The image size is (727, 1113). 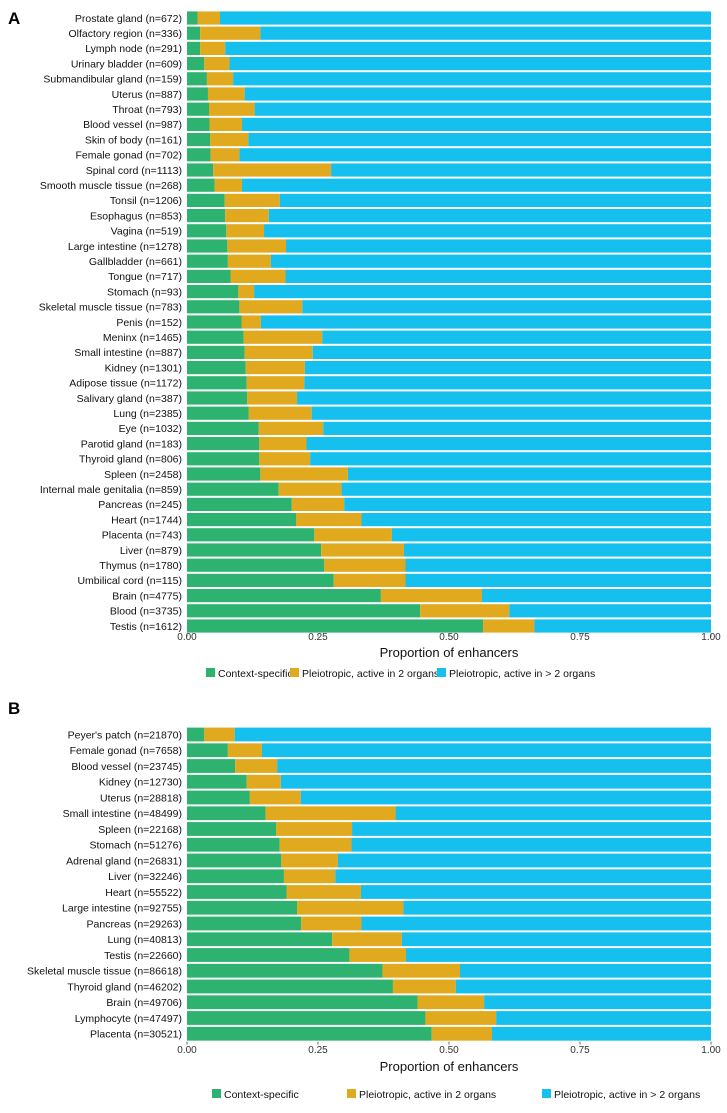 What do you see at coordinates (256, 766) in the screenshot?
I see `bar-segment-b-2-s1` at bounding box center [256, 766].